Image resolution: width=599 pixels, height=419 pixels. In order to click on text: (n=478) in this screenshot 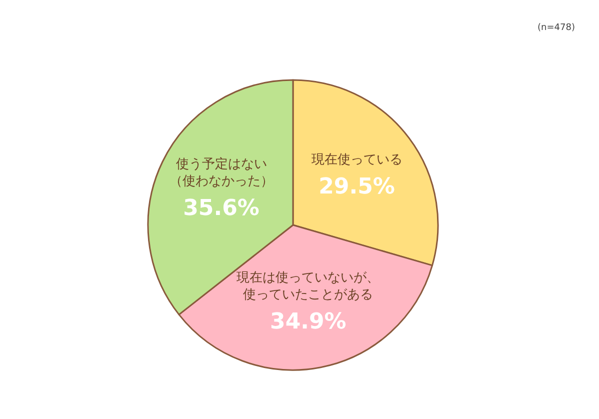, I will do `click(556, 28)`.